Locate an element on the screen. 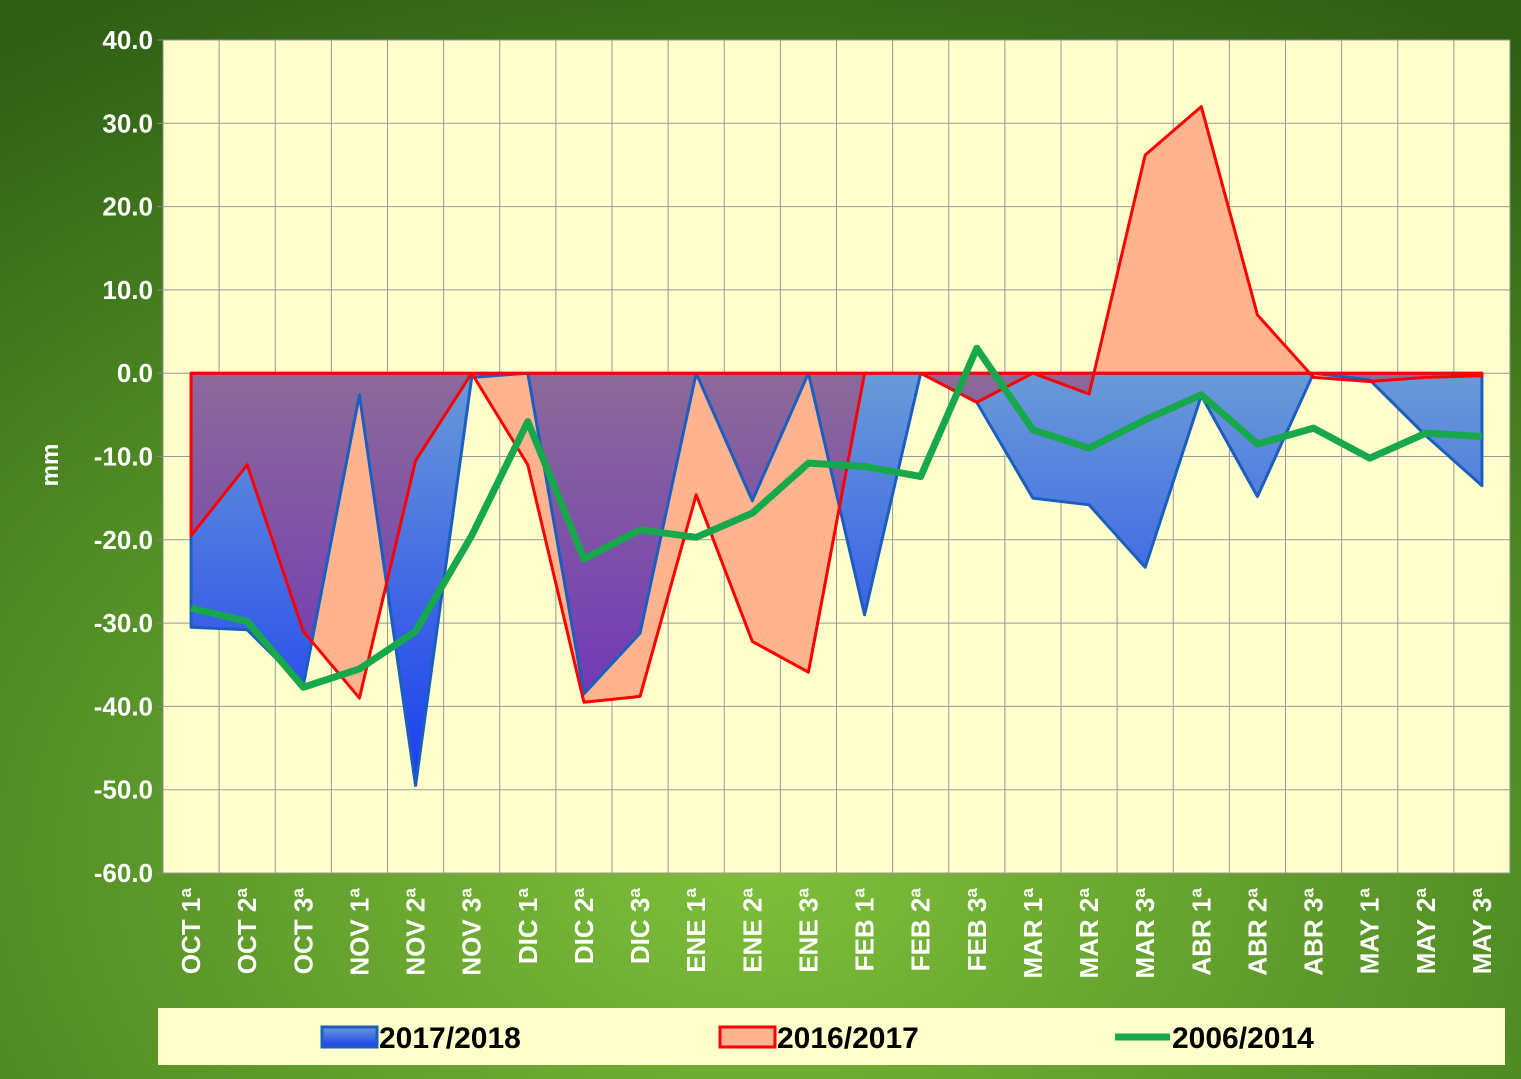 This screenshot has width=1521, height=1079. y-tick-label: -10.0 is located at coordinates (123, 457).